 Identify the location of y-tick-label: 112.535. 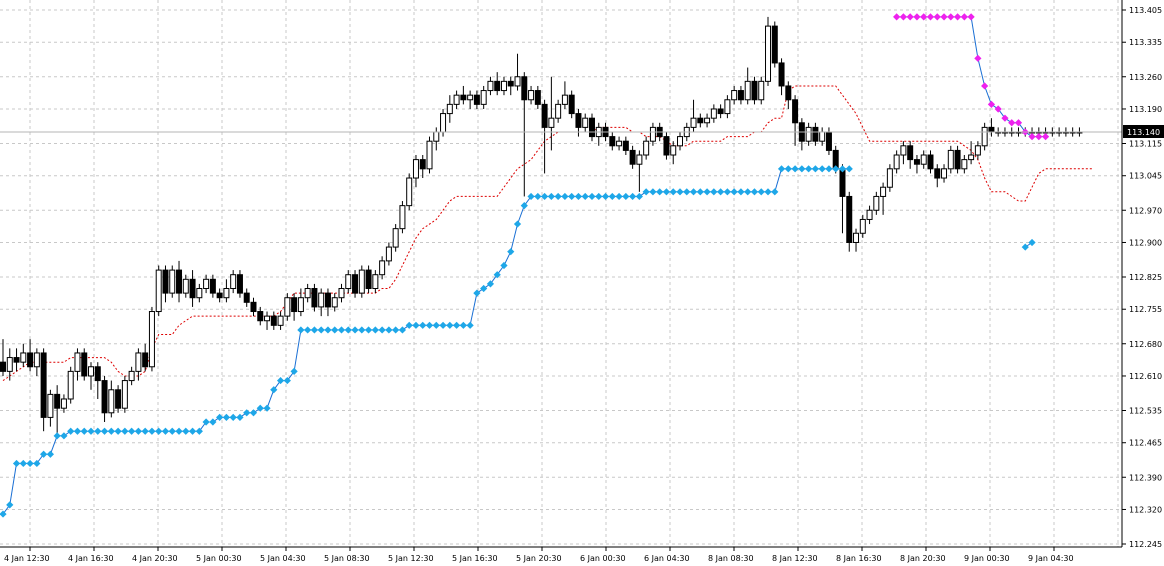
(1145, 411).